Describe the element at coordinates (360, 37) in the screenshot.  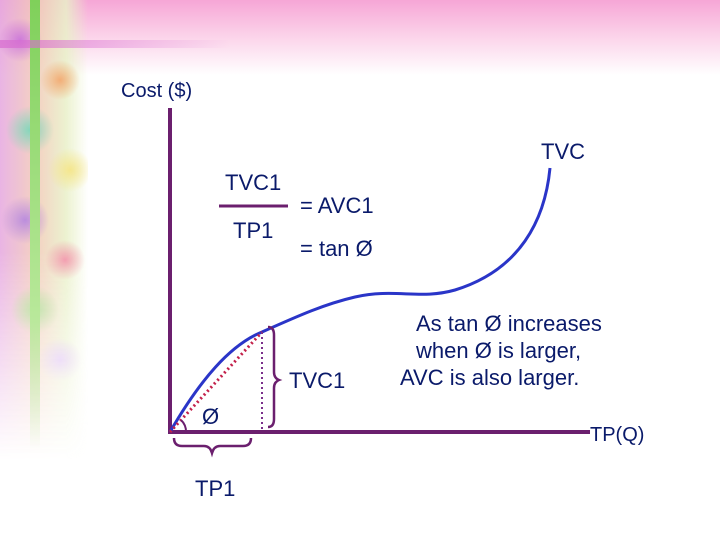
I see `background-top-band` at that location.